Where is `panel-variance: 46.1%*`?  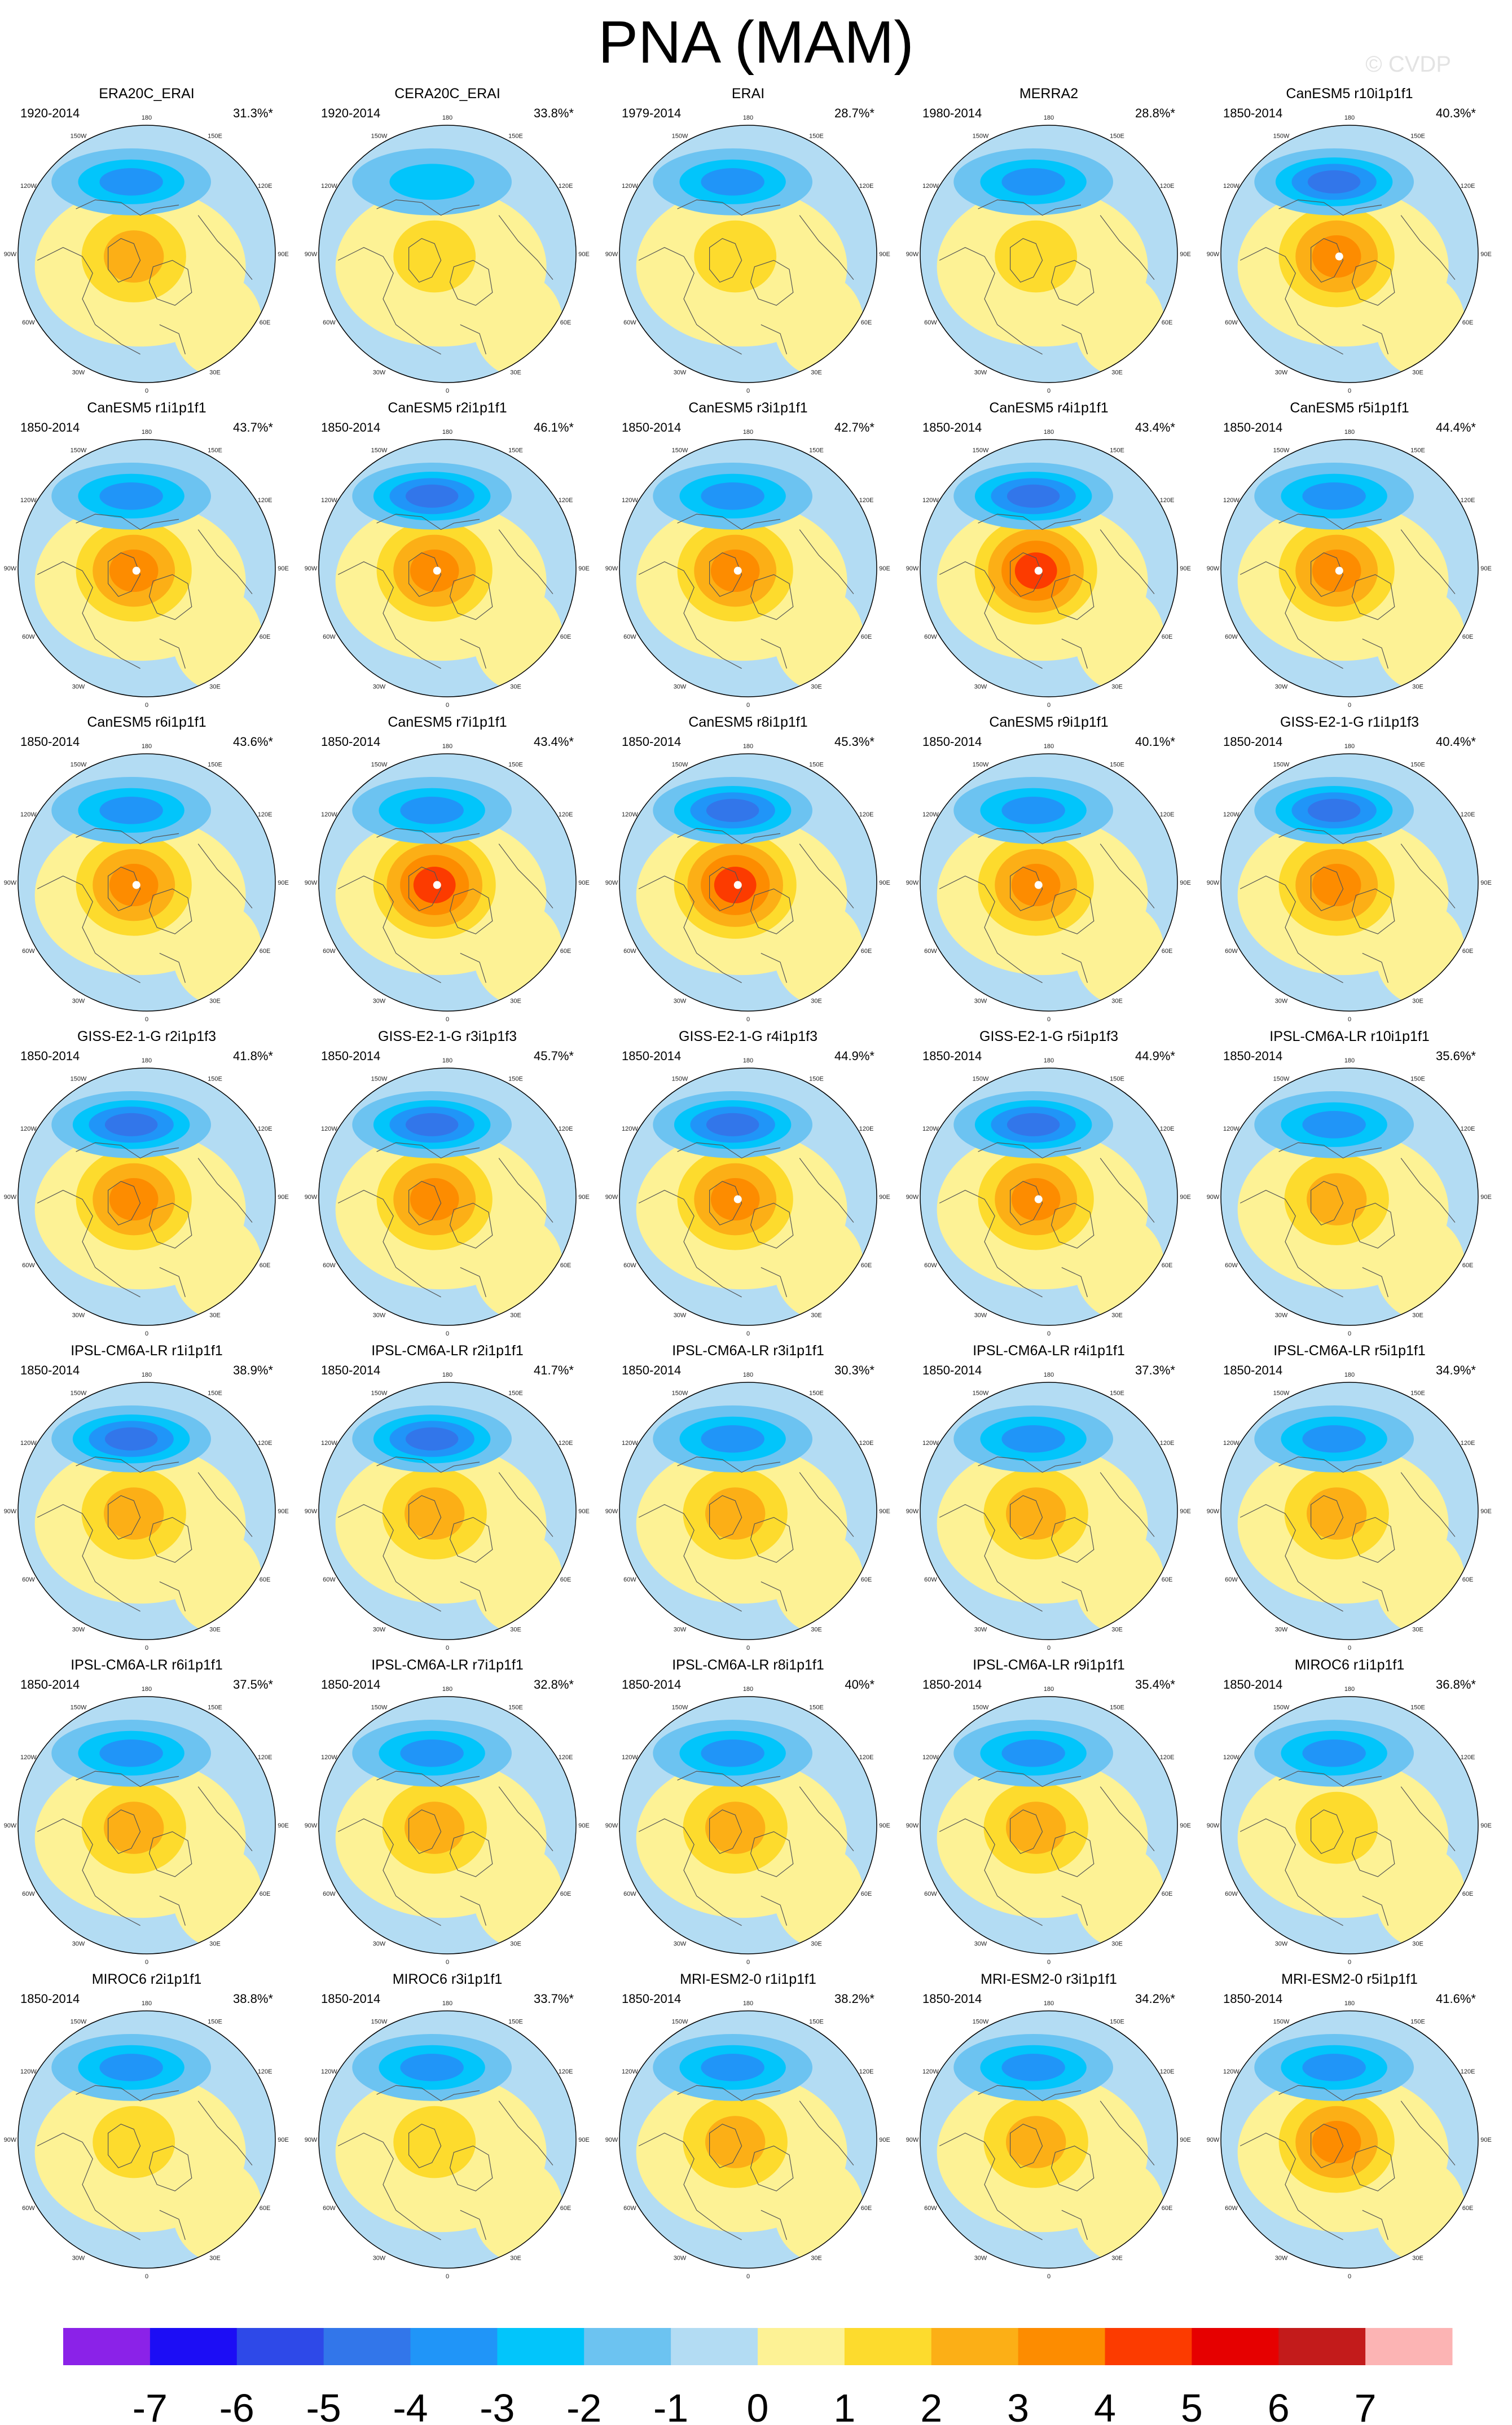 panel-variance: 46.1%* is located at coordinates (554, 427).